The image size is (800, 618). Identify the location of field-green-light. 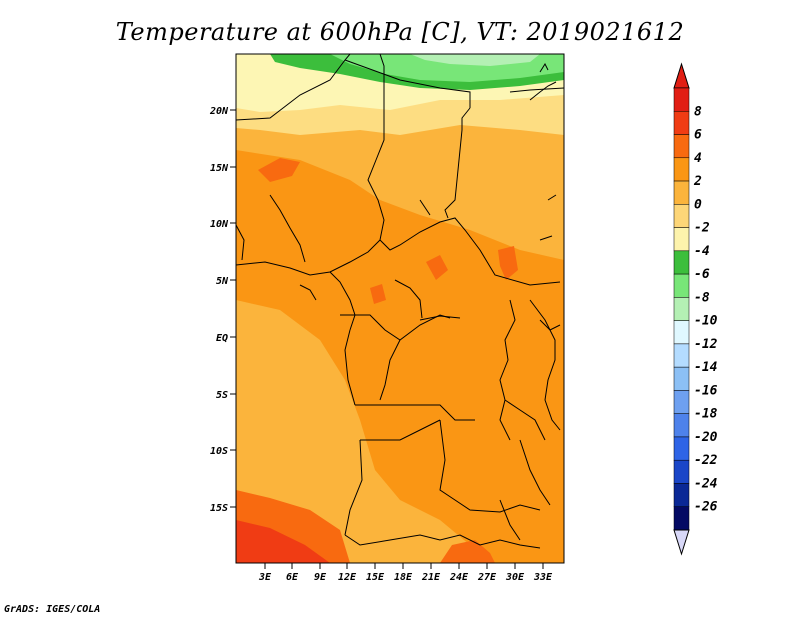
(475, 60).